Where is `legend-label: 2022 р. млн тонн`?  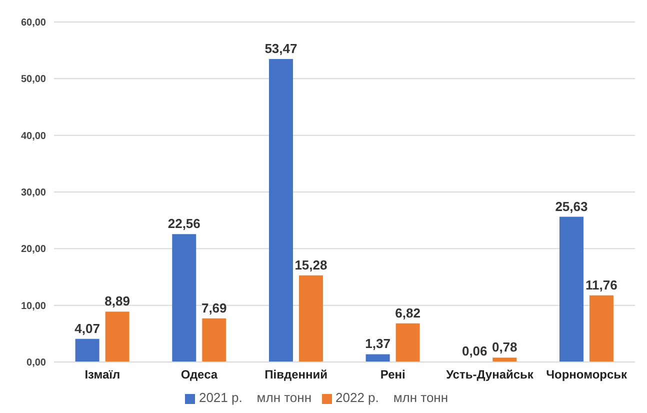
legend-label: 2022 р. млн тонн is located at coordinates (392, 397).